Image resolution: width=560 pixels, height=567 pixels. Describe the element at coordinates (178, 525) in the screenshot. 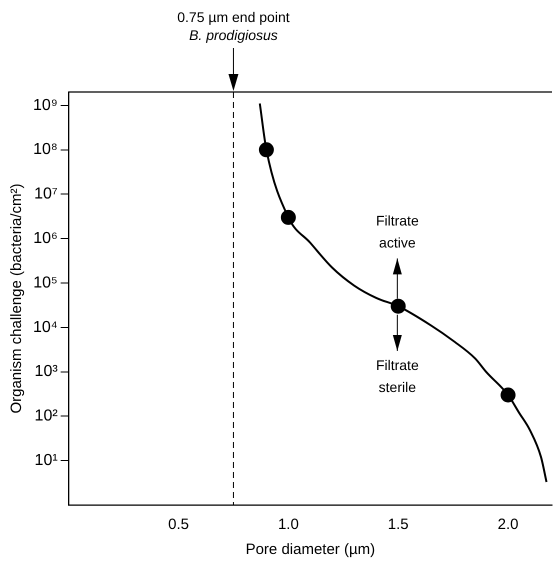

I see `x-tick-label: 0.5` at that location.